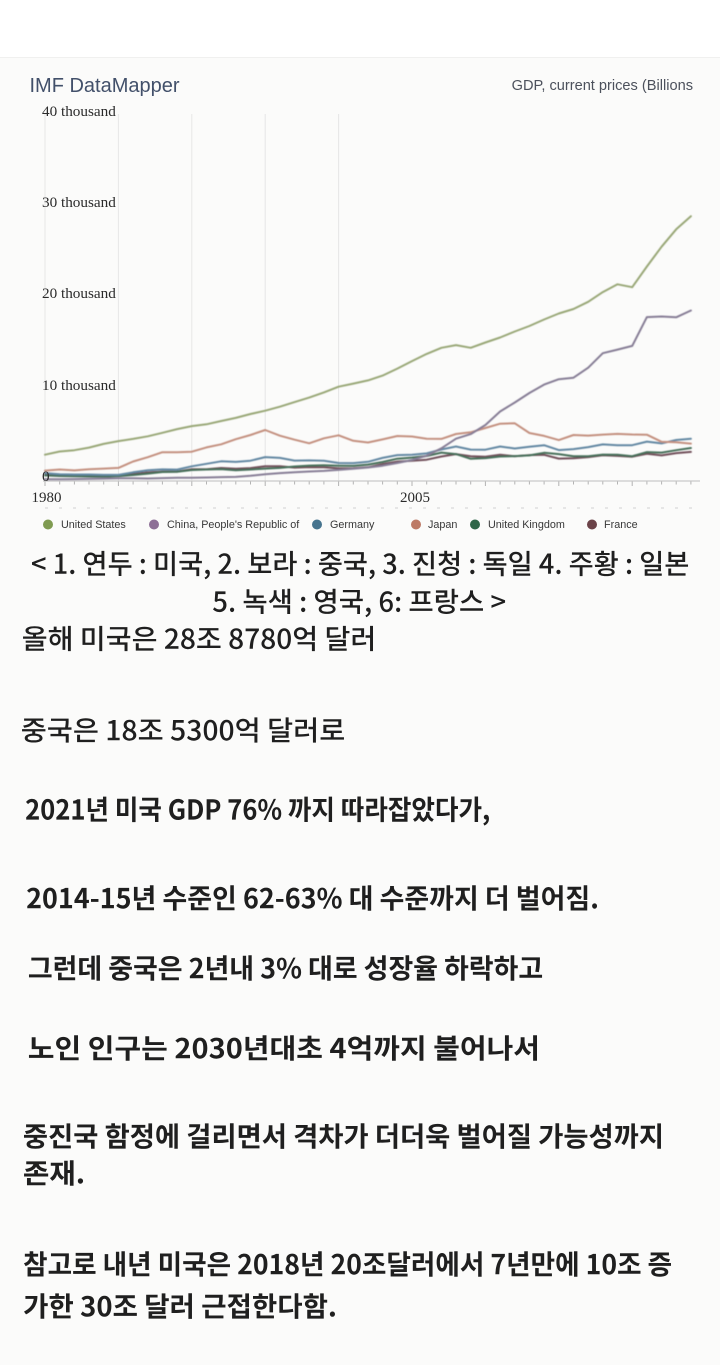 The width and height of the screenshot is (720, 1370). Describe the element at coordinates (602, 86) in the screenshot. I see `svg-text: GDP, current prices (Billions` at that location.